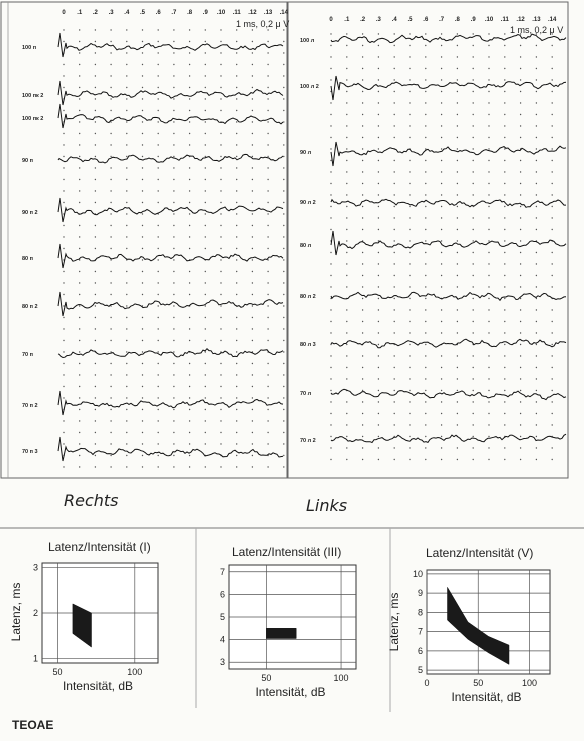  What do you see at coordinates (341, 678) in the screenshot?
I see `x-tick-label: 100` at bounding box center [341, 678].